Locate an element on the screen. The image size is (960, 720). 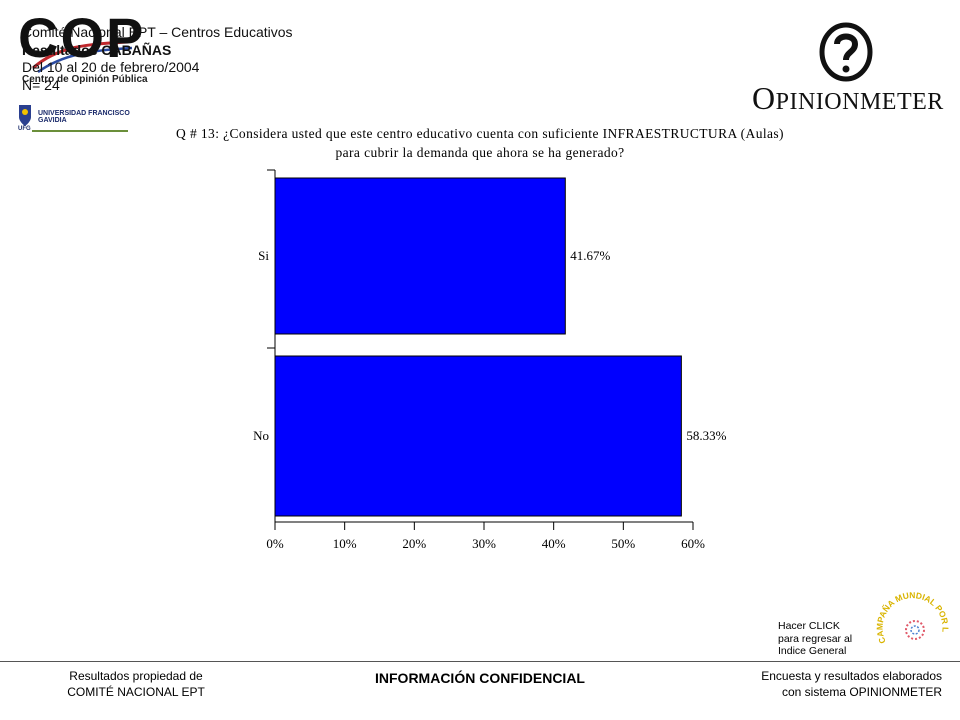
cop-subtitle: Centro de Opinión Pública is located at coordinates (85, 79).